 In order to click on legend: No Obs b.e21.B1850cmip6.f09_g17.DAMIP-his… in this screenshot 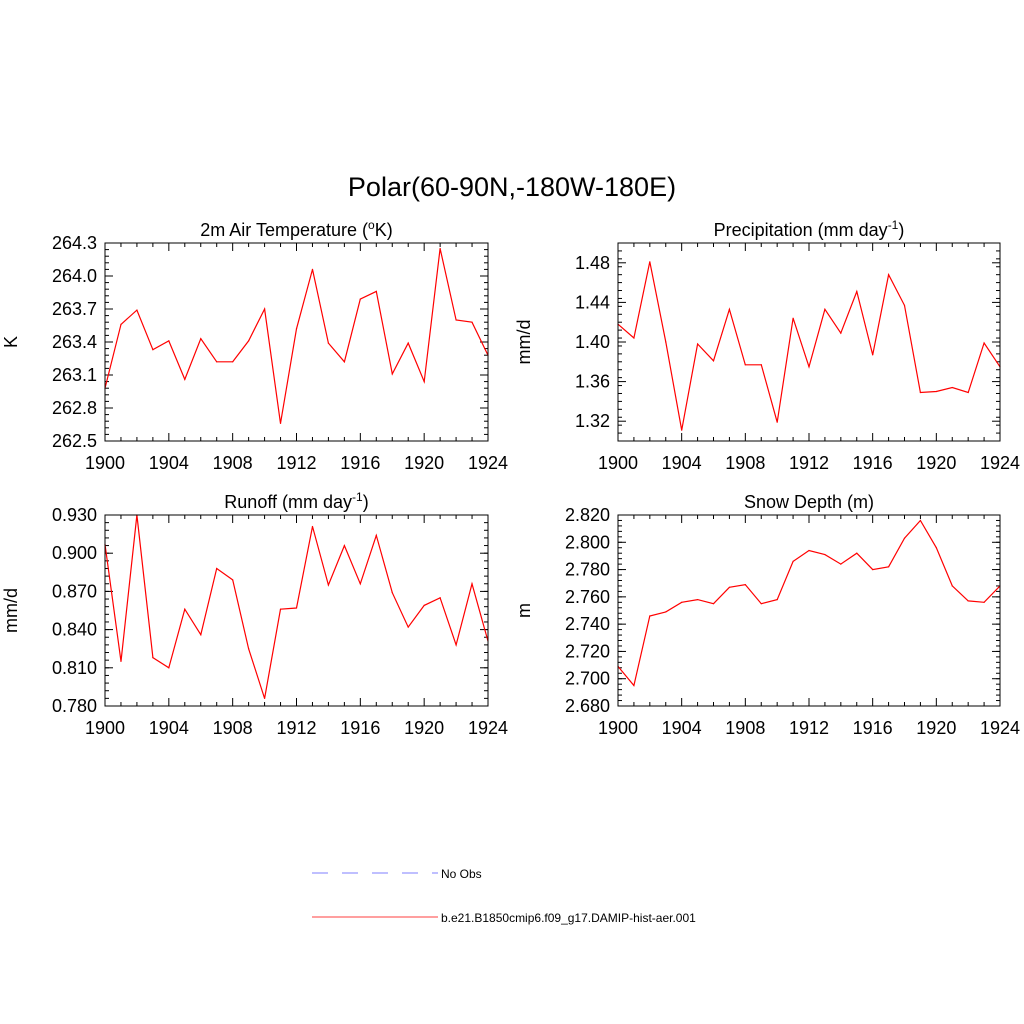, I will do `click(504, 896)`.